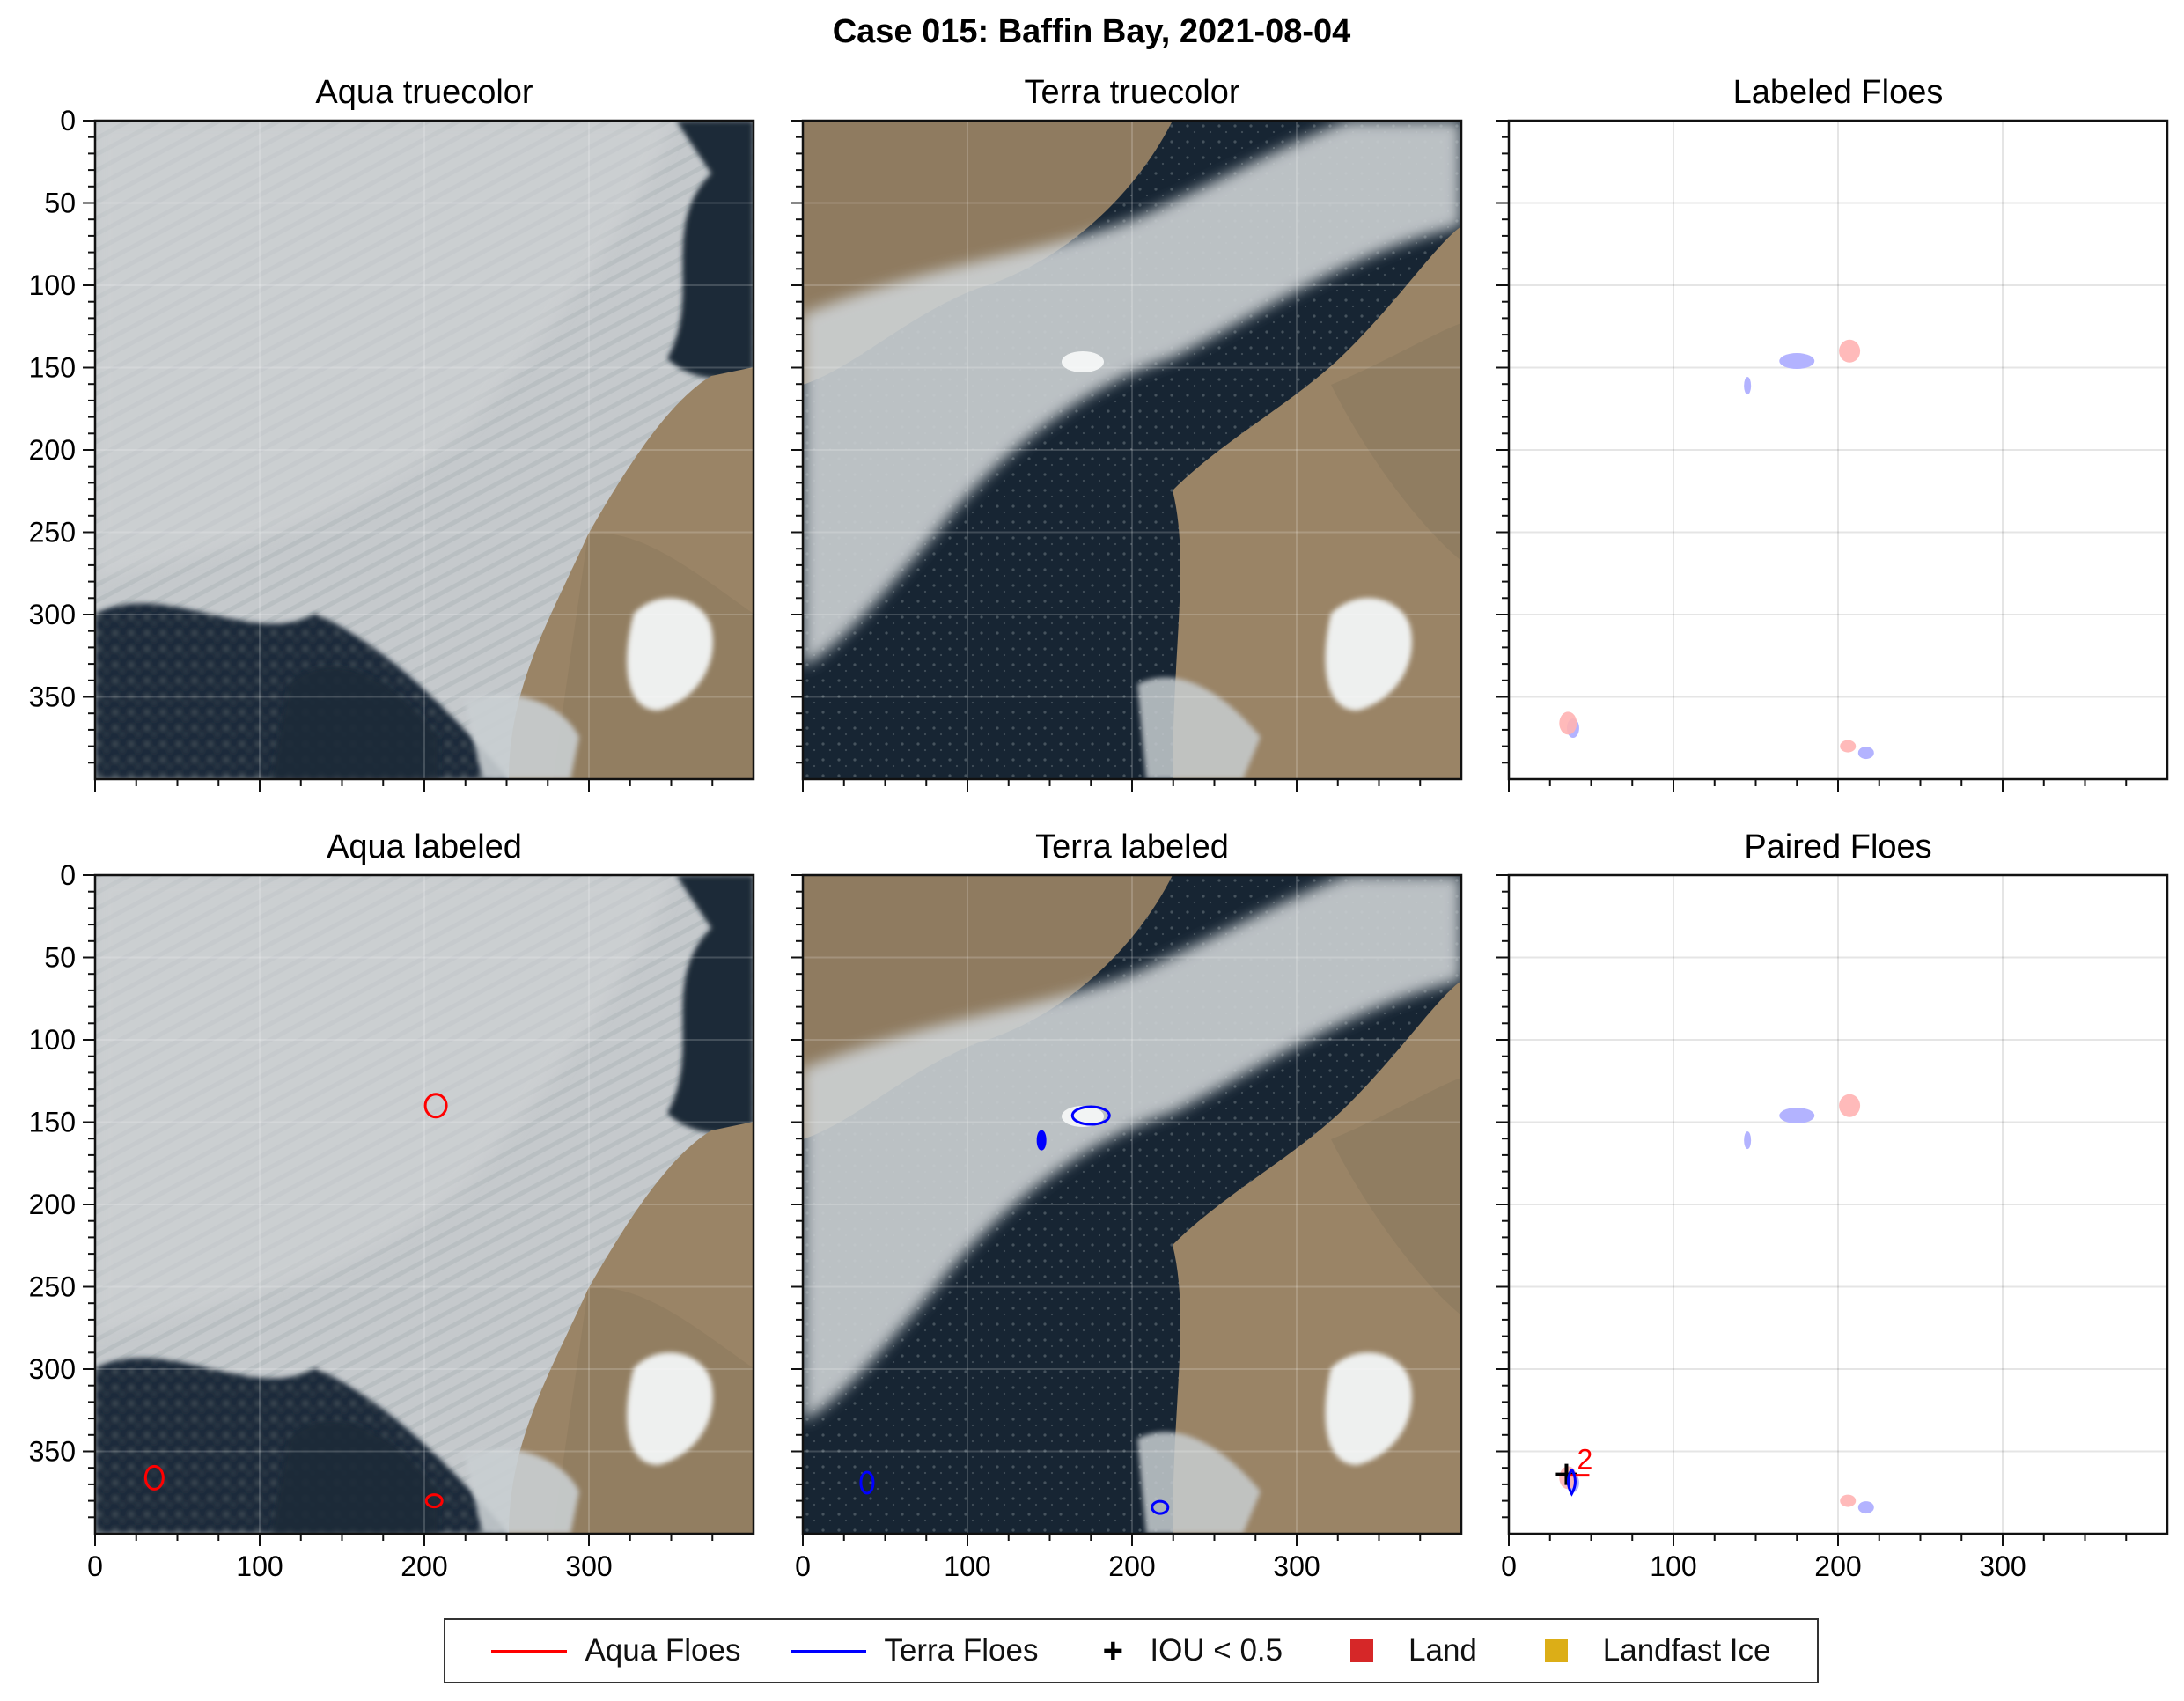 The width and height of the screenshot is (2184, 1701). I want to click on legend-item: + IOU < 0.5, so click(1186, 1651).